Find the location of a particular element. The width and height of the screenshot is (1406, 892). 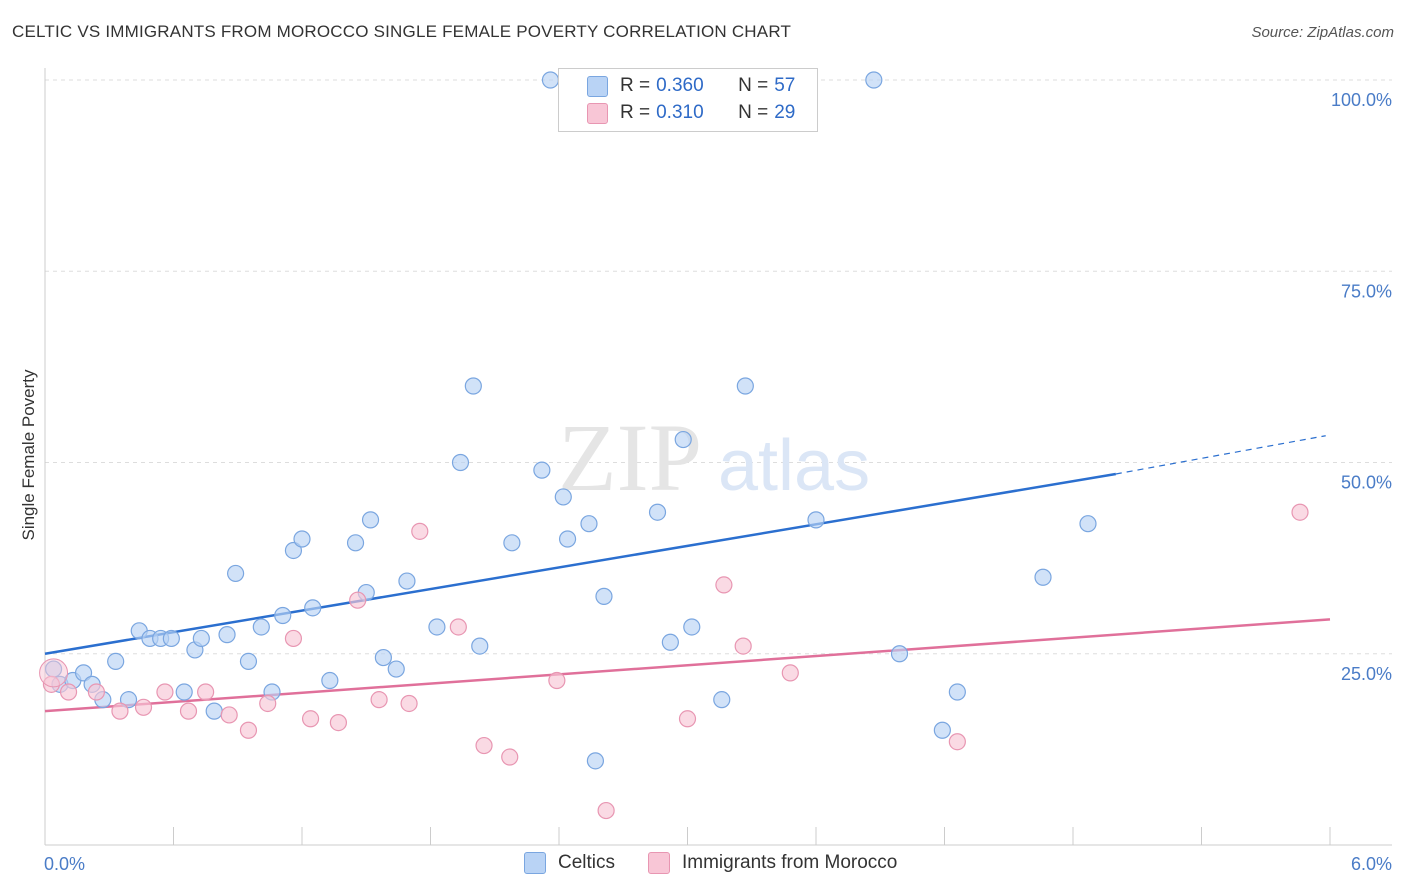

legend-n-value: 29 is located at coordinates (785, 112).